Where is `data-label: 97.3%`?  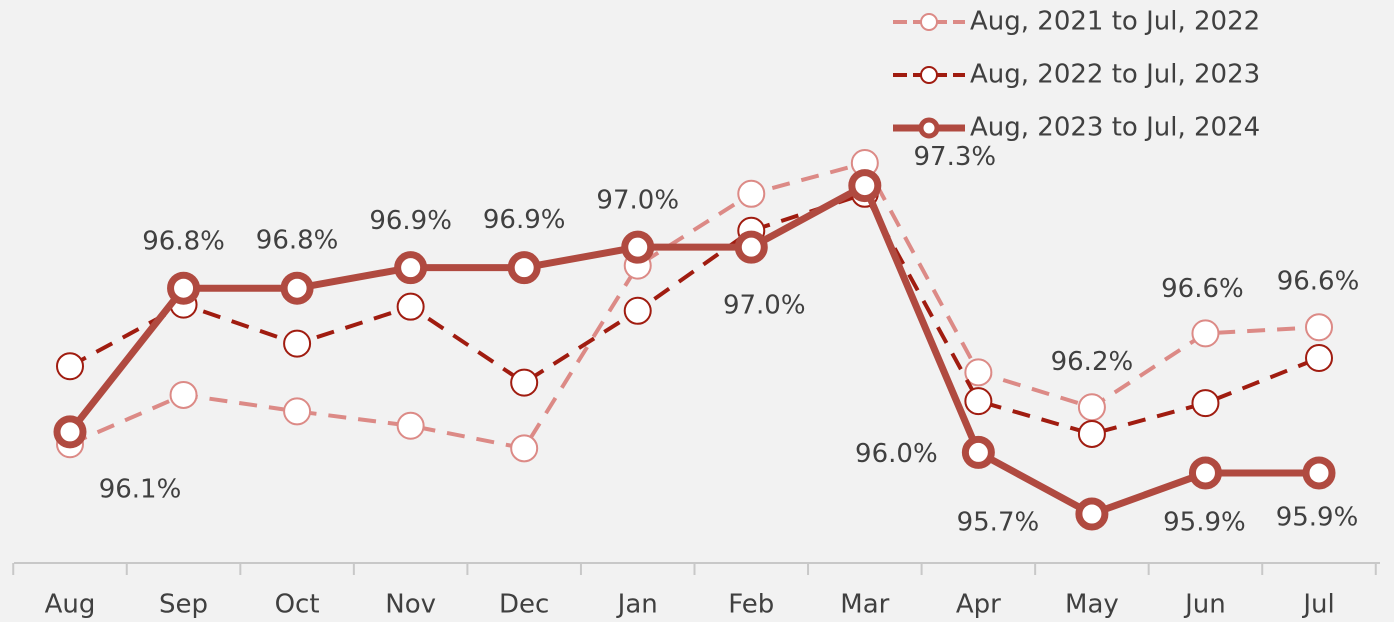 data-label: 97.3% is located at coordinates (955, 157).